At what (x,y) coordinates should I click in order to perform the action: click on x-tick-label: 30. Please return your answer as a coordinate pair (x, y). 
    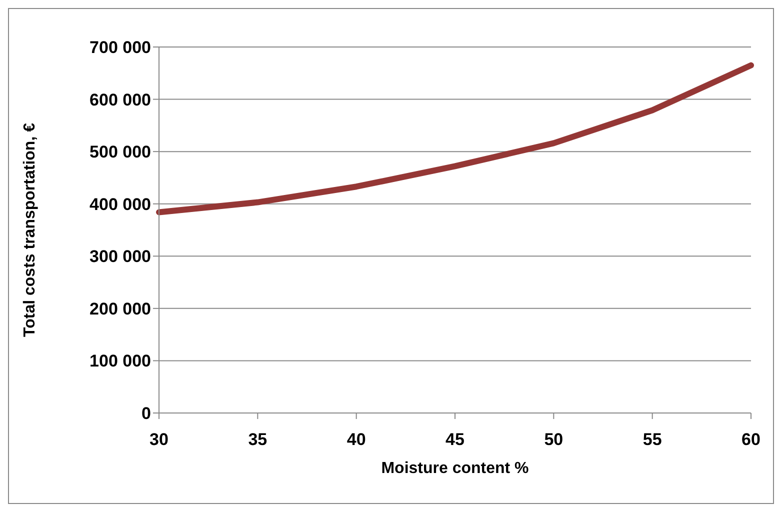
    Looking at the image, I should click on (159, 440).